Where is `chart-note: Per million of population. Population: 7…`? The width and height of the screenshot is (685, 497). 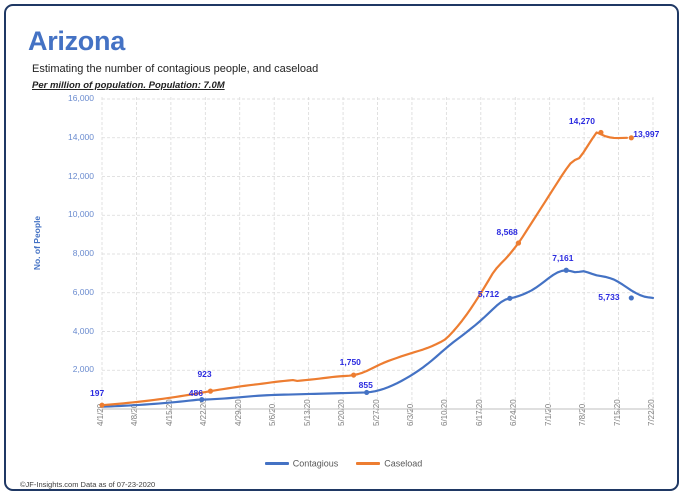
chart-note: Per million of population. Population: 7… is located at coordinates (128, 85).